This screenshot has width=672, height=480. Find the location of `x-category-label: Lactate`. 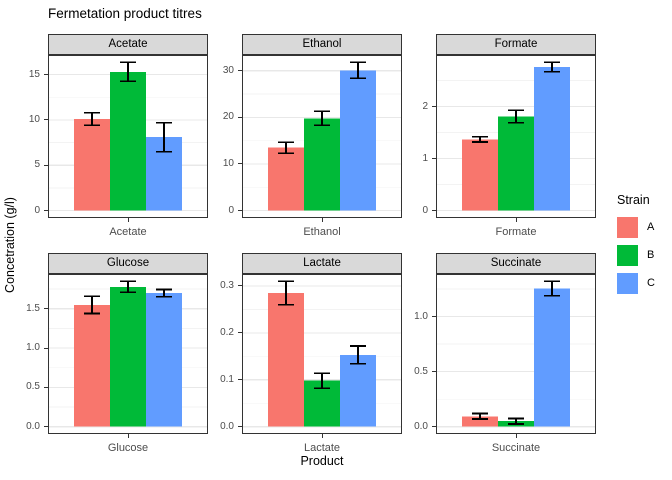

x-category-label: Lactate is located at coordinates (322, 448).